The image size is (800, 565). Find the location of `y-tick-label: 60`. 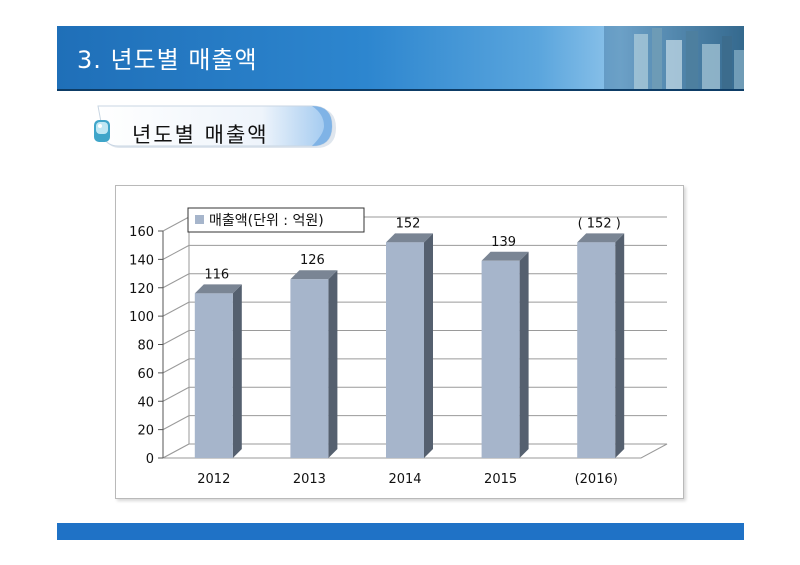

y-tick-label: 60 is located at coordinates (145, 374).